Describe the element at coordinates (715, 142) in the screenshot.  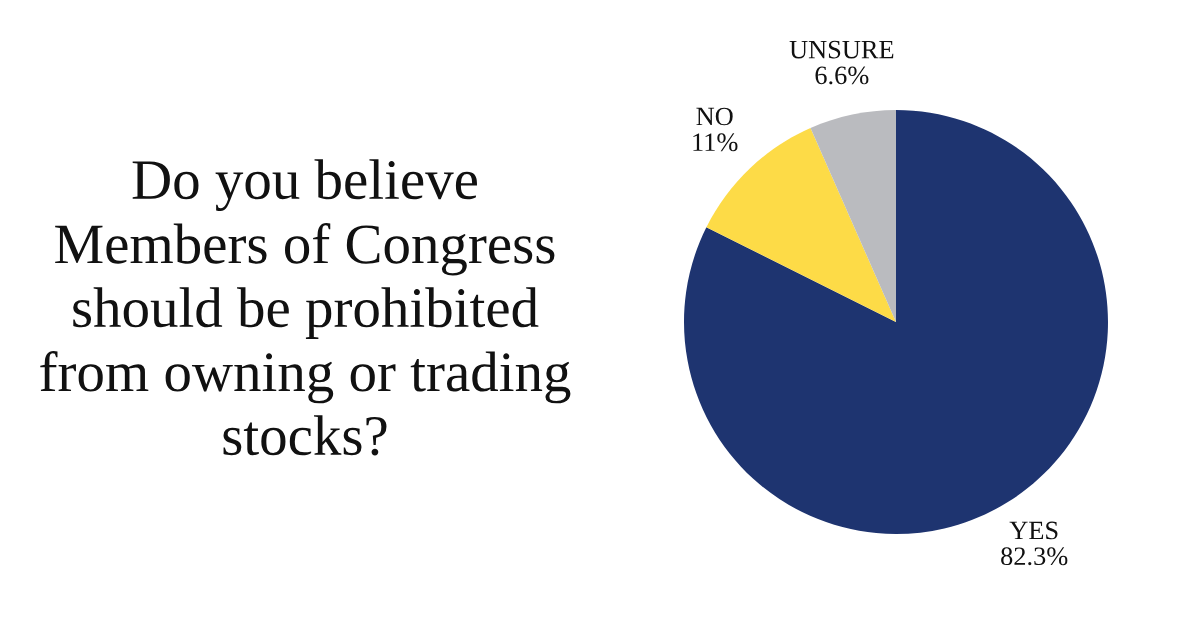
I see `data-label: 11%` at that location.